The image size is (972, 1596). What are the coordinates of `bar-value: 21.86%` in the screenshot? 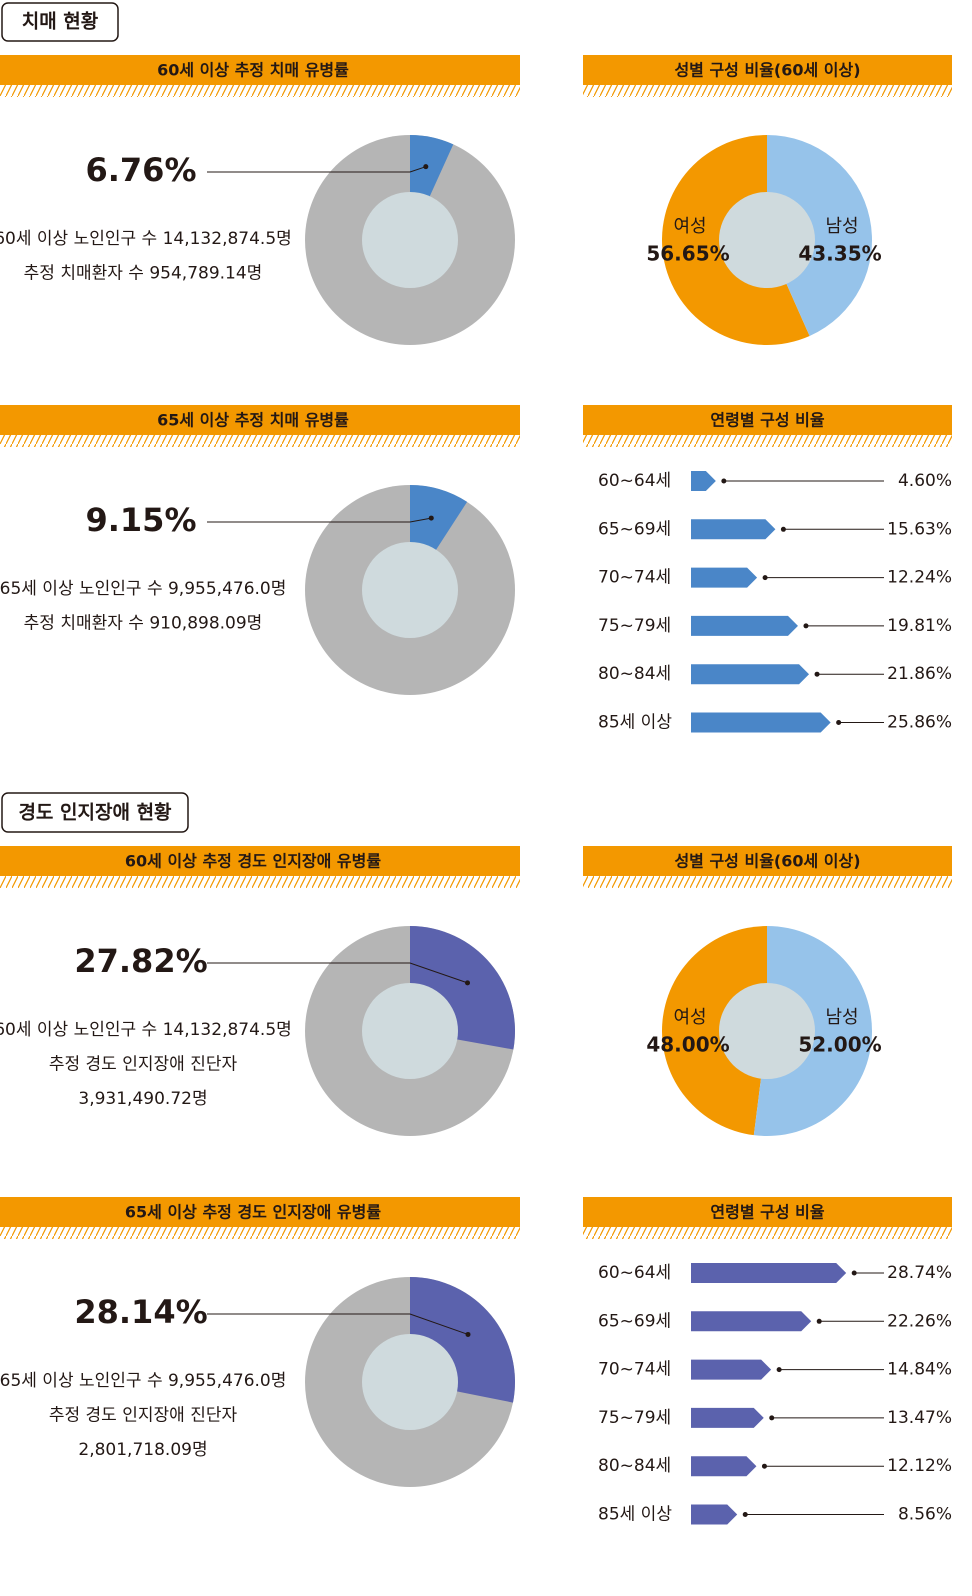 It's located at (919, 674).